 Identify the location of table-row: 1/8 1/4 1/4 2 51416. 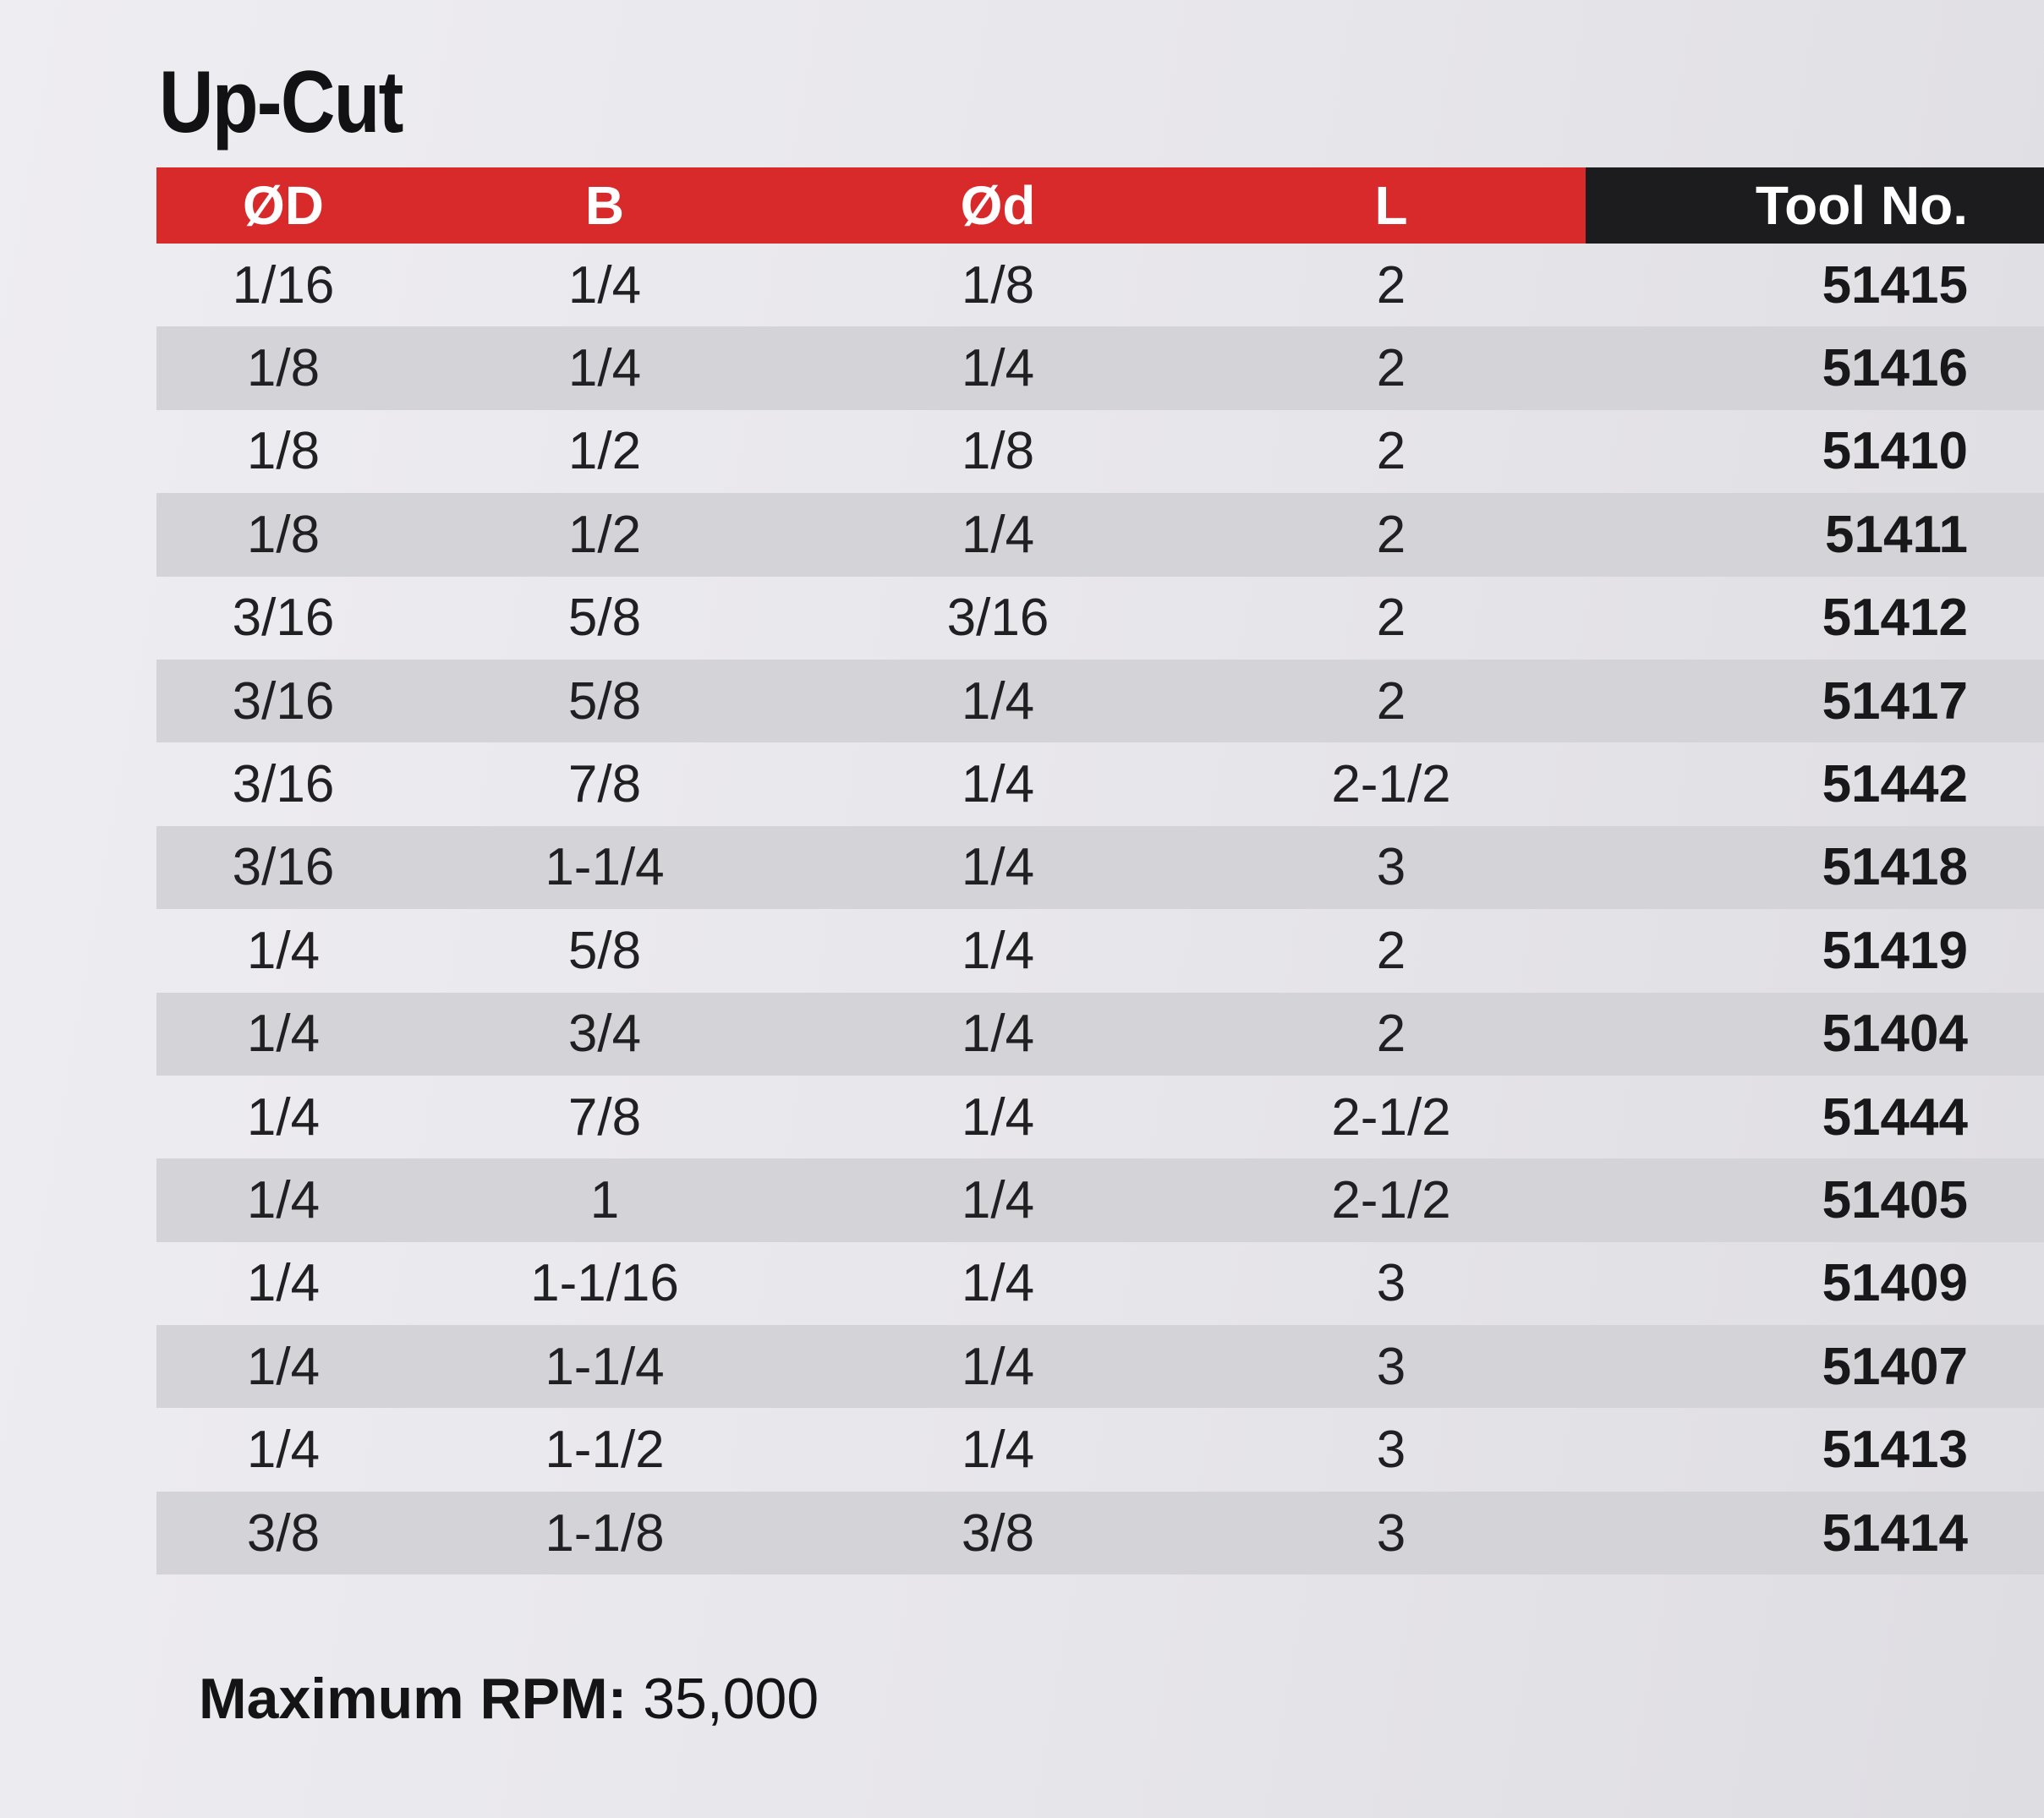
(1100, 368).